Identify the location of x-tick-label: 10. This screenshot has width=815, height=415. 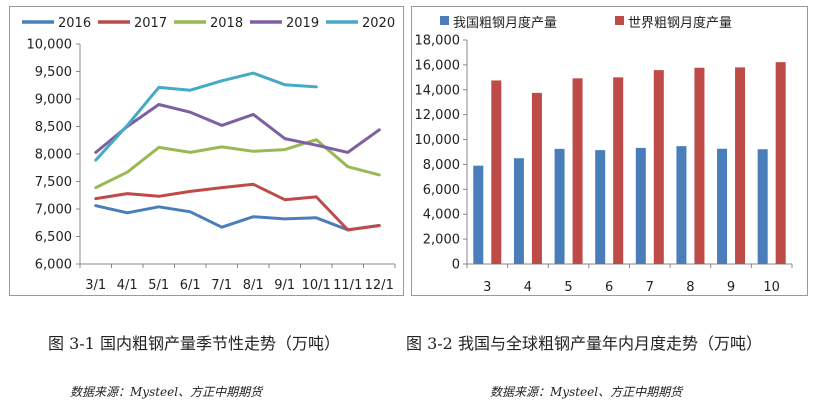
(771, 287).